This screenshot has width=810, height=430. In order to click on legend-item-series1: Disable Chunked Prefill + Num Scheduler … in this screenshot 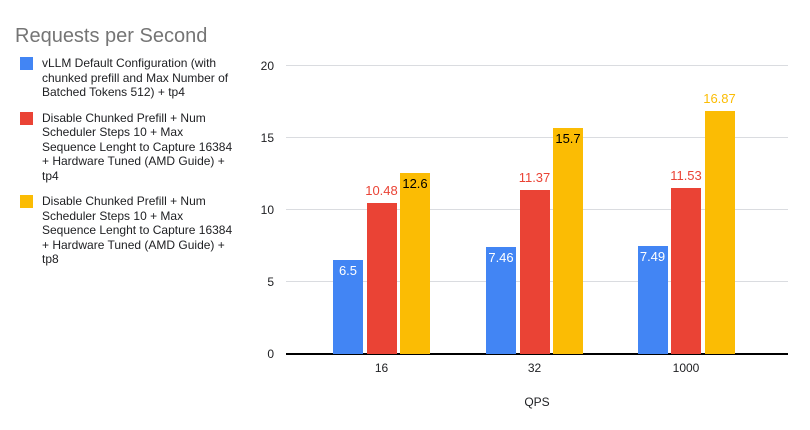, I will do `click(131, 147)`.